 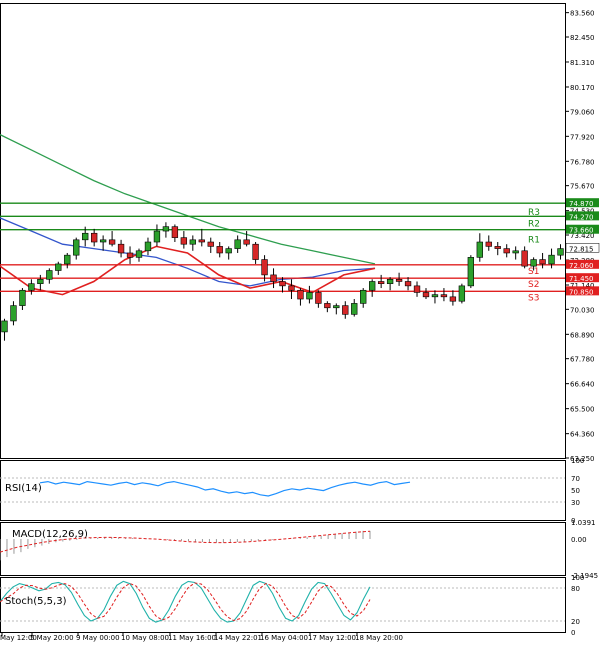 What do you see at coordinates (582, 38) in the screenshot?
I see `price-tick-label: 82.450` at bounding box center [582, 38].